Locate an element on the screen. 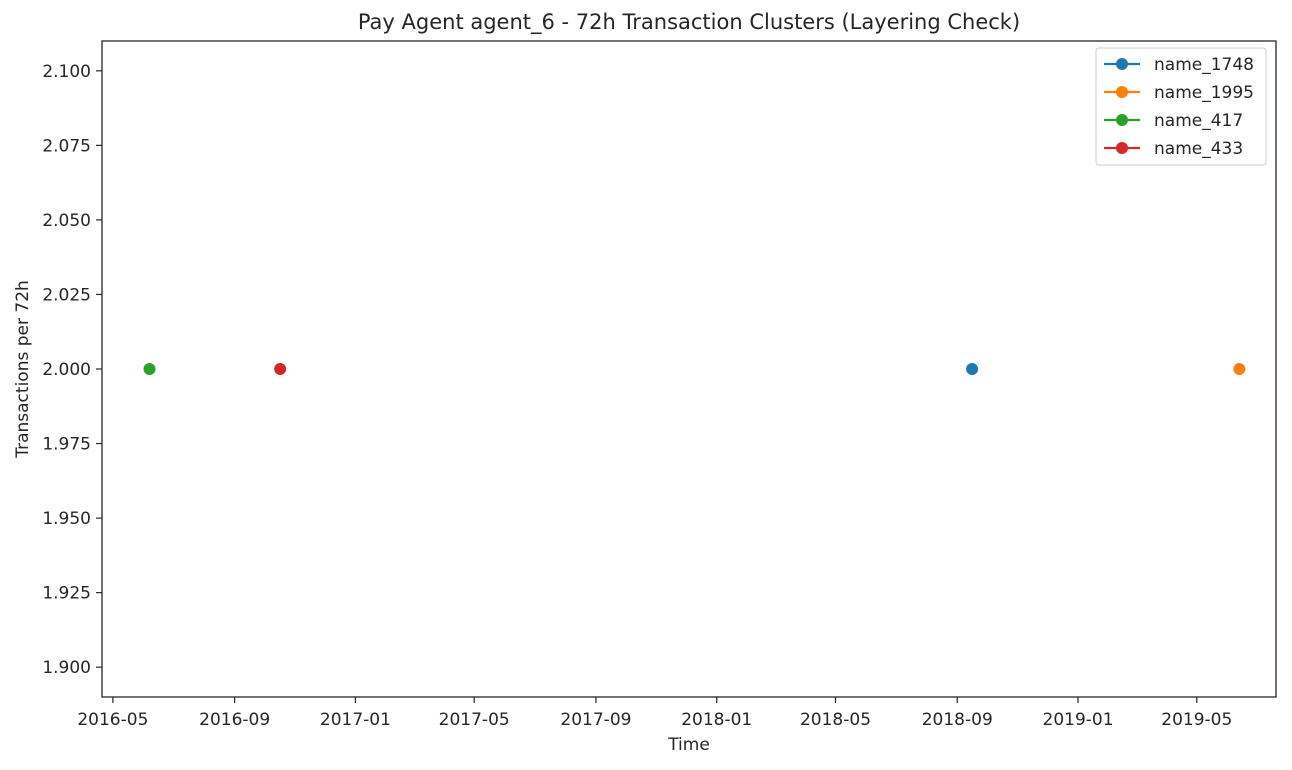  x-tick-label: 2019-01 is located at coordinates (1078, 720).